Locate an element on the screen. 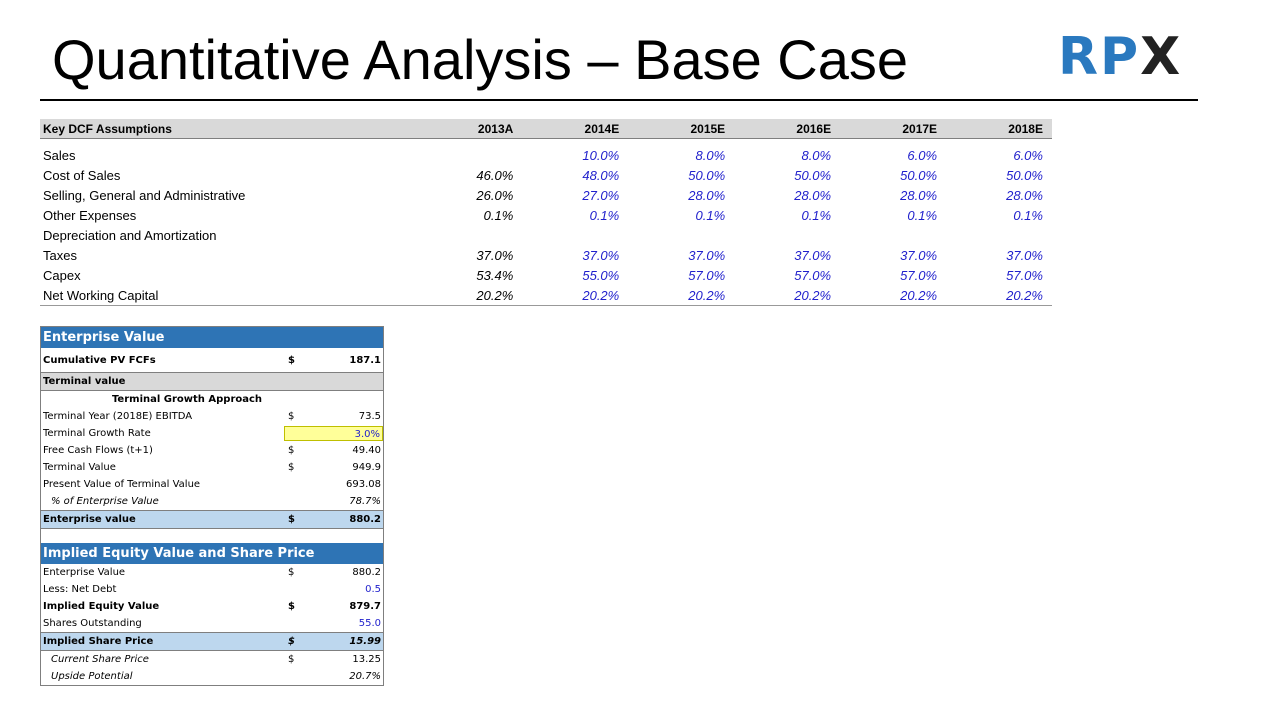 The image size is (1280, 720). rpx-logo: RP X is located at coordinates (1120, 57).